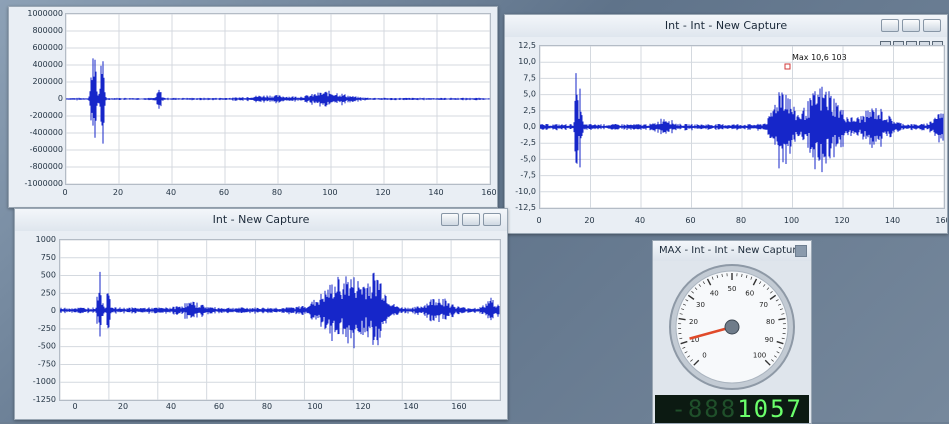 This screenshot has height=424, width=949. What do you see at coordinates (46, 132) in the screenshot?
I see `y-tick-label: -400000` at bounding box center [46, 132].